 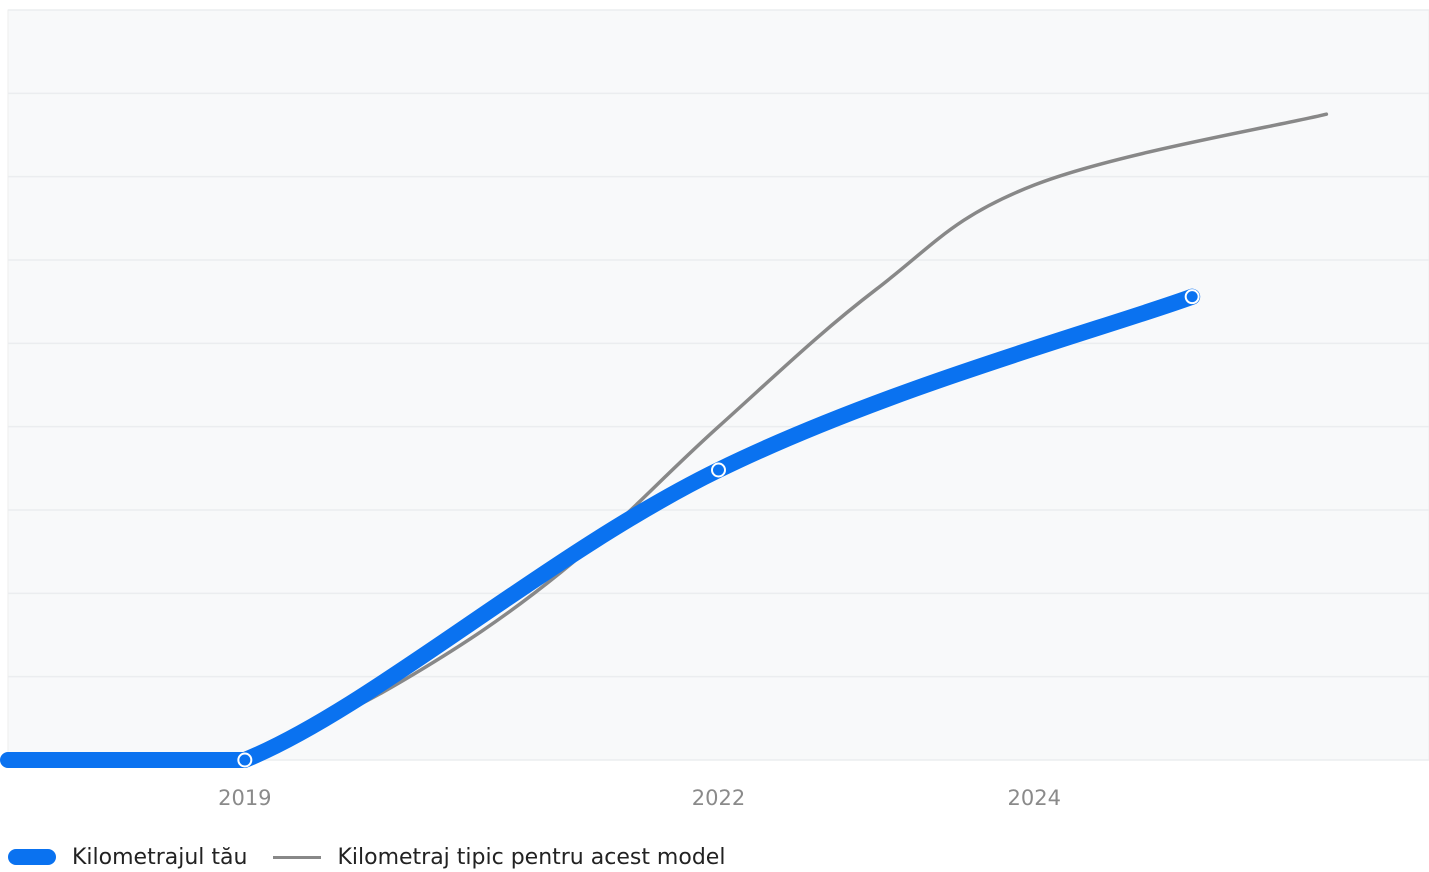 What do you see at coordinates (1034, 798) in the screenshot?
I see `x-tick-label-2024: 2024` at bounding box center [1034, 798].